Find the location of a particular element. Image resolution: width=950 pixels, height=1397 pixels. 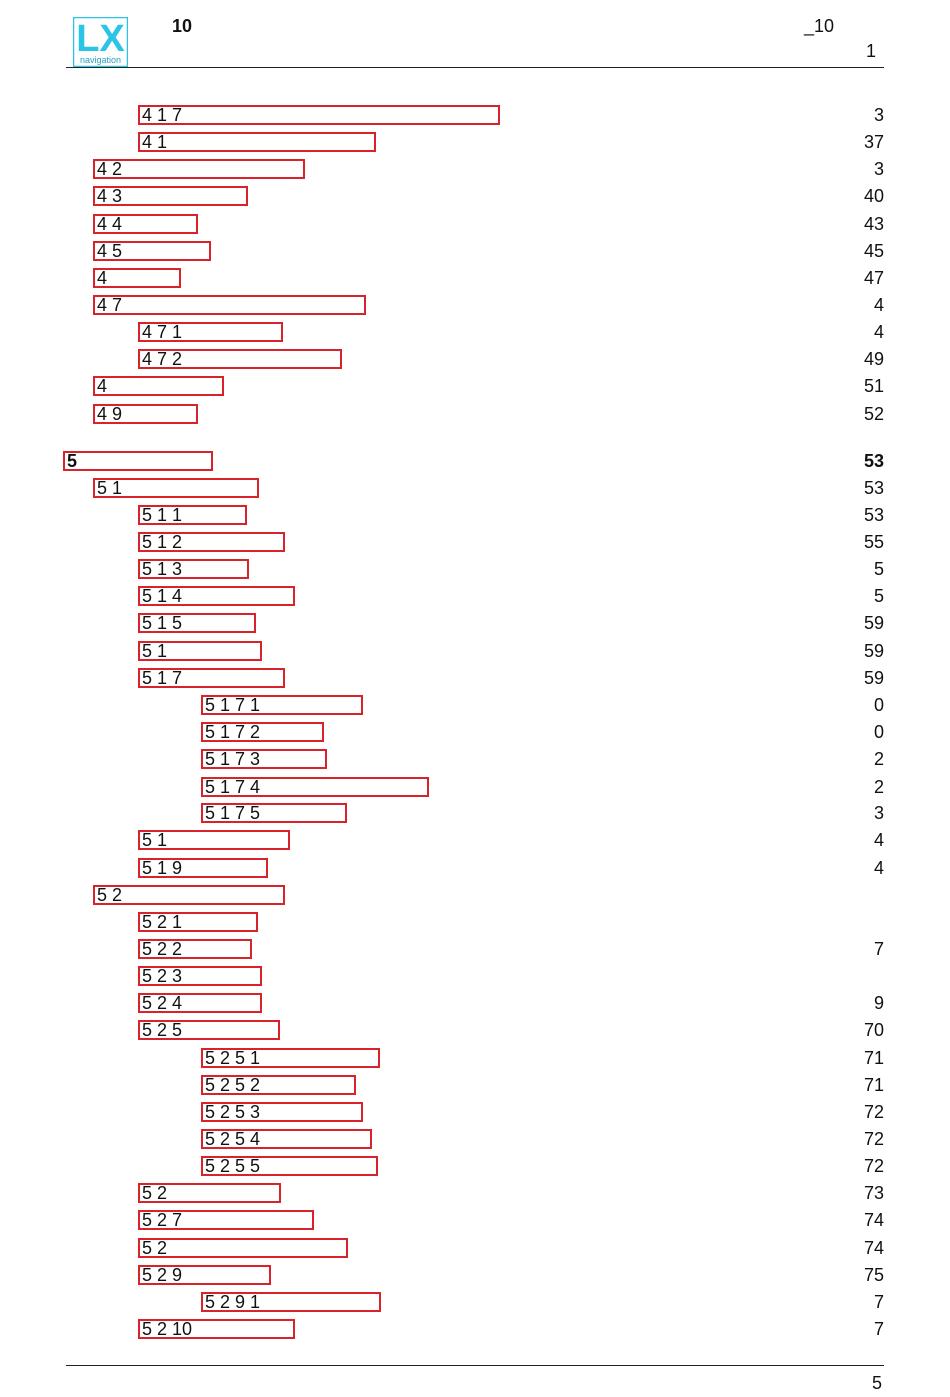

toc-entry-page-number: 53 is located at coordinates (873, 488).